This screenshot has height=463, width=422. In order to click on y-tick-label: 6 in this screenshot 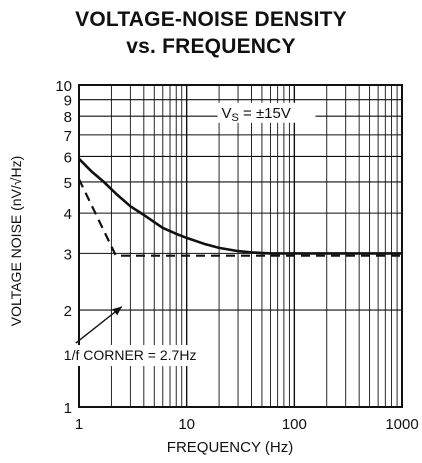, I will do `click(68, 157)`.